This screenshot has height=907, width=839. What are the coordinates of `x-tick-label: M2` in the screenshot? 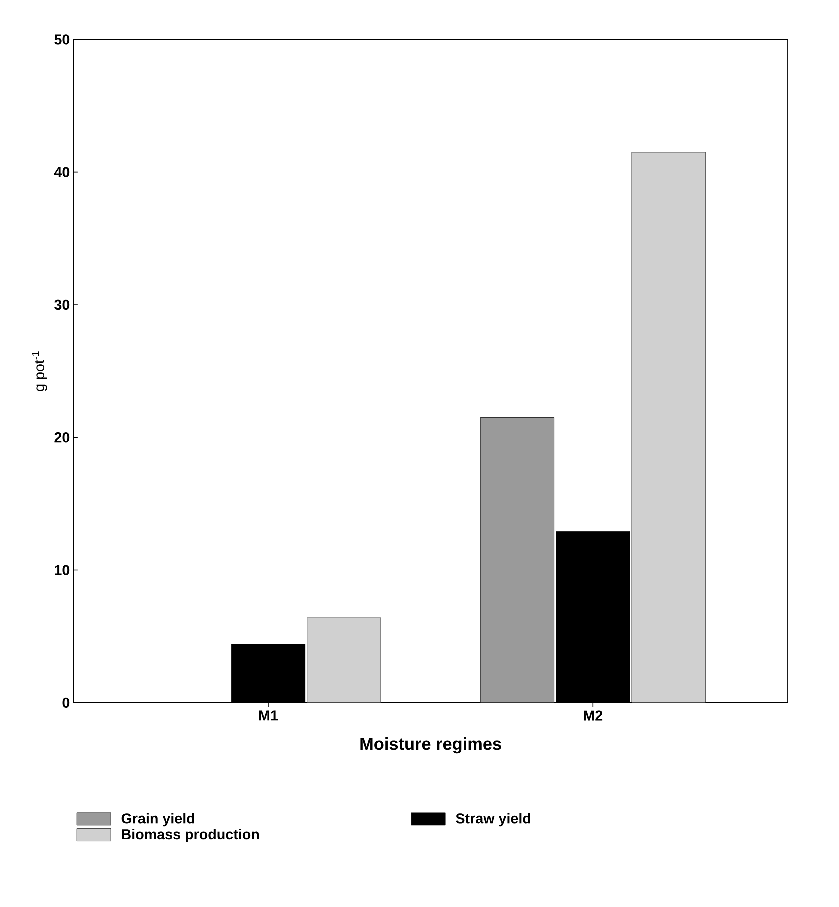 It's located at (593, 715).